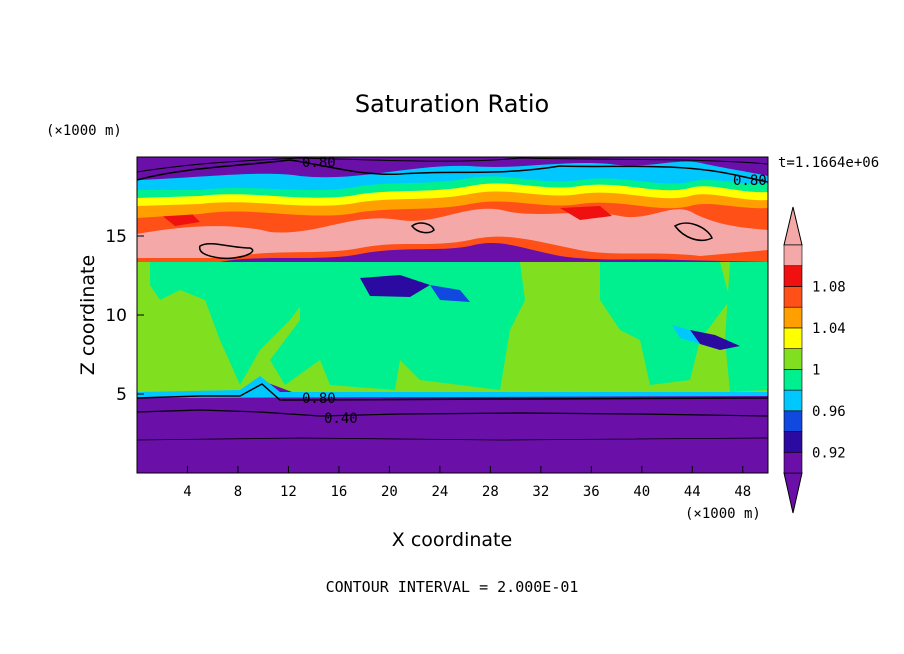 The width and height of the screenshot is (904, 654). I want to click on x-tick-label: 44, so click(692, 492).